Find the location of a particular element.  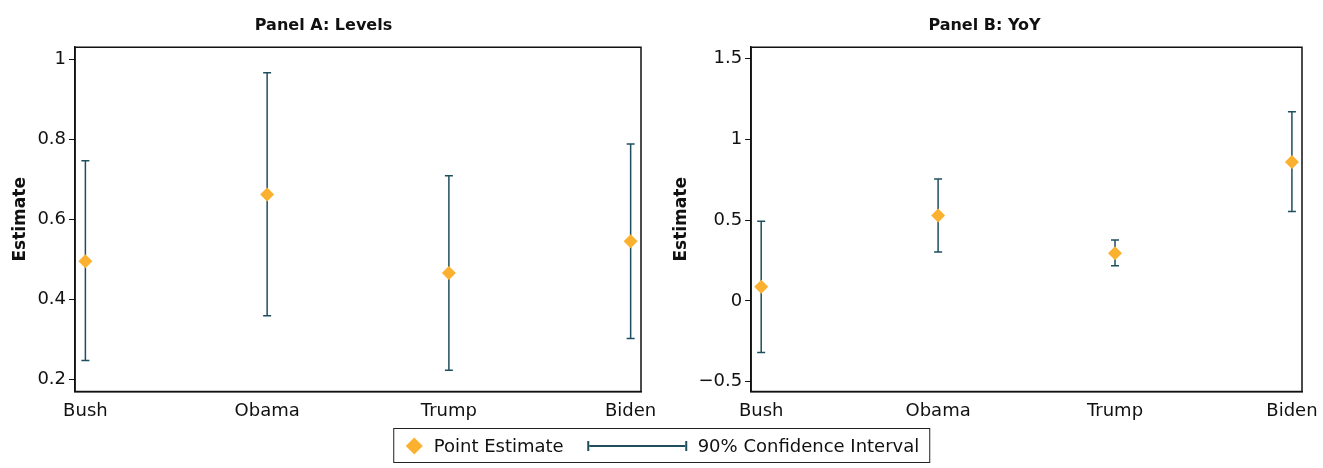

y-tick-label: 0.8 is located at coordinates (52, 137).